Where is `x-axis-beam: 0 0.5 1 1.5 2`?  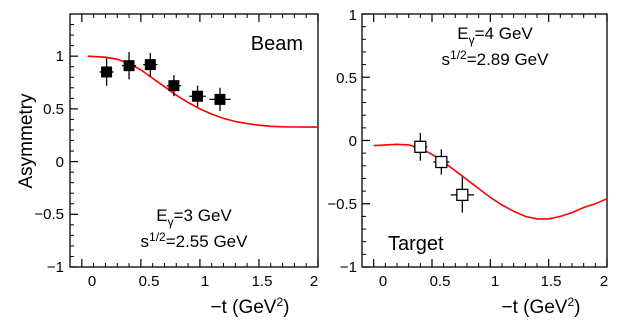
x-axis-beam: 0 0.5 1 1.5 2 is located at coordinates (203, 281).